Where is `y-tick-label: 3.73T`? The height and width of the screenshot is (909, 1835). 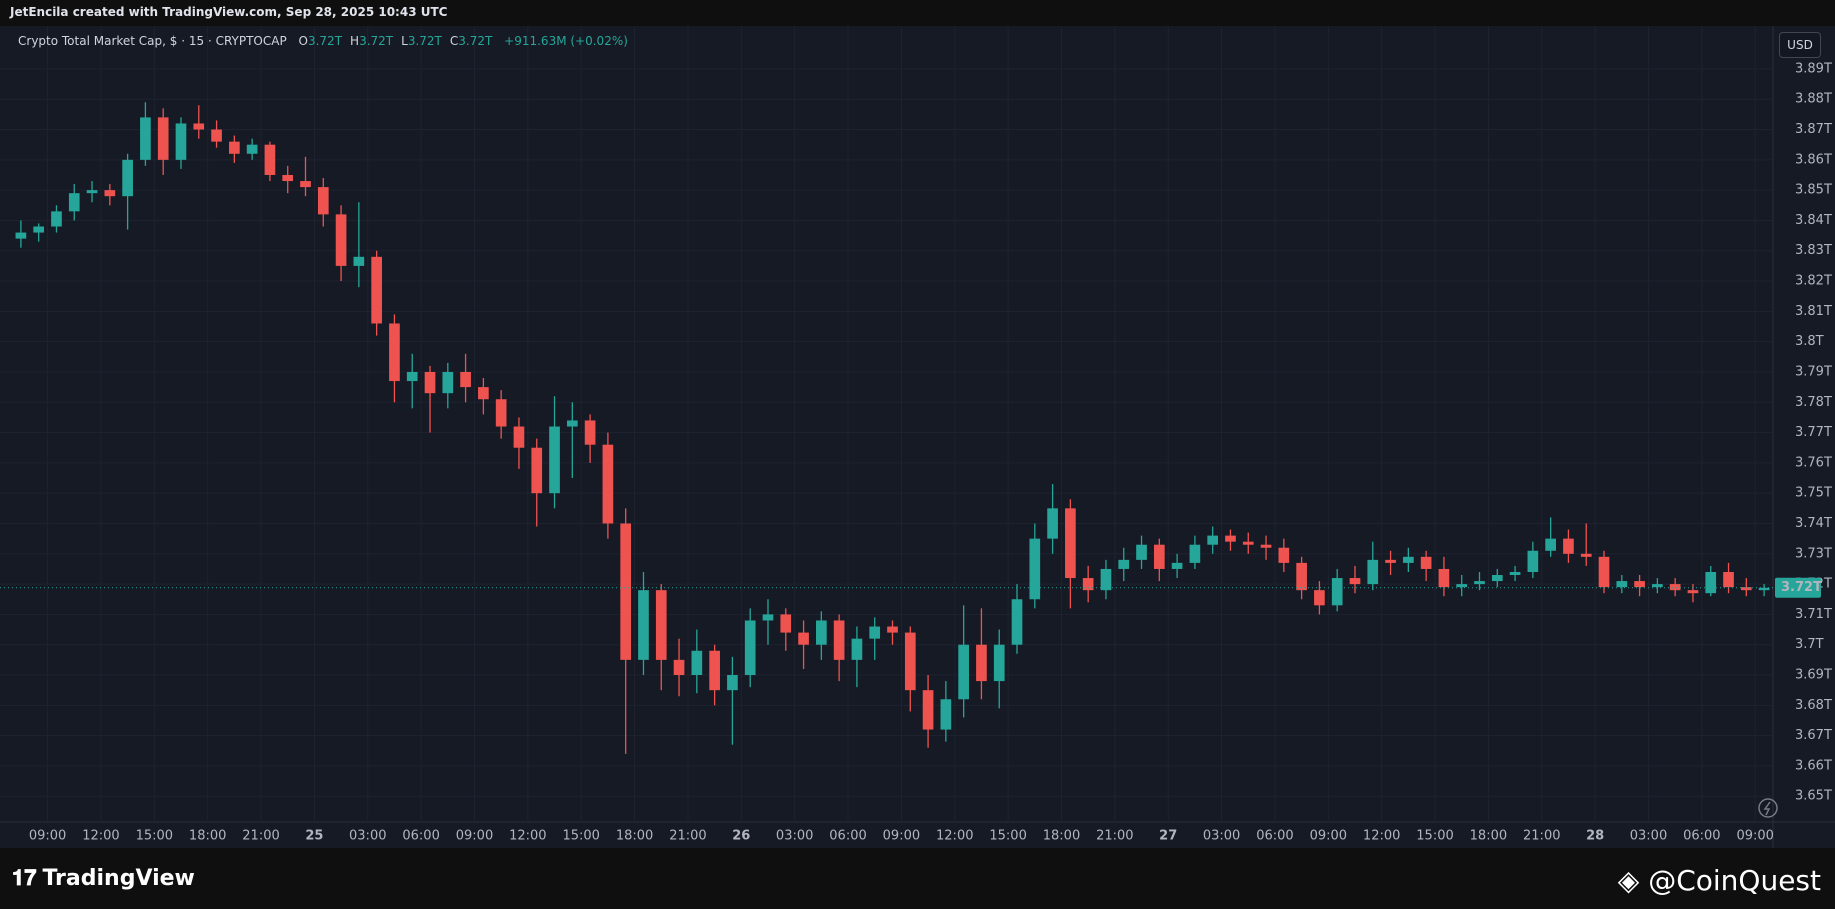
y-tick-label: 3.73T is located at coordinates (1813, 553).